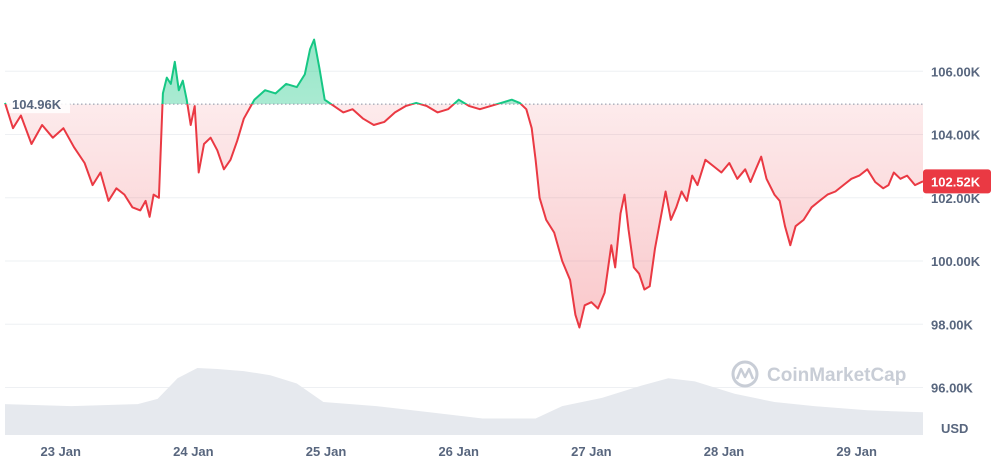 This screenshot has width=993, height=466. What do you see at coordinates (956, 261) in the screenshot?
I see `y-tick-label: 100.00K` at bounding box center [956, 261].